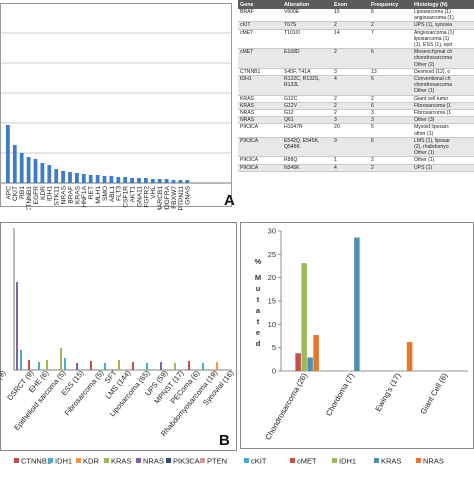 The image size is (474, 479). I want to click on alteration-cell: H1047R, so click(307, 130).